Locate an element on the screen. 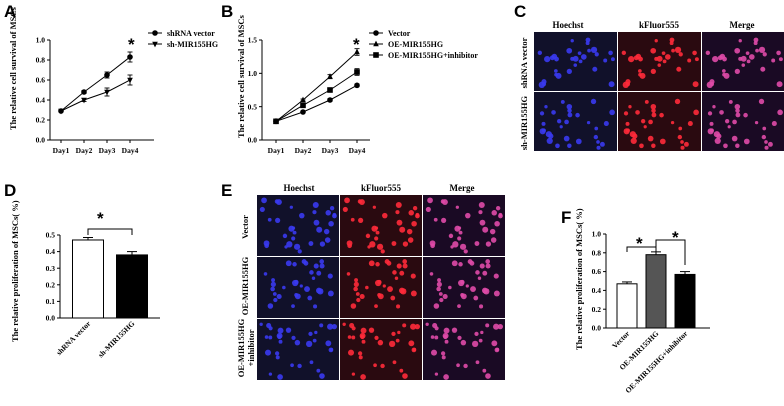 This screenshot has height=406, width=784. chart-A-ytick-label: 0.2 is located at coordinates (41, 120).